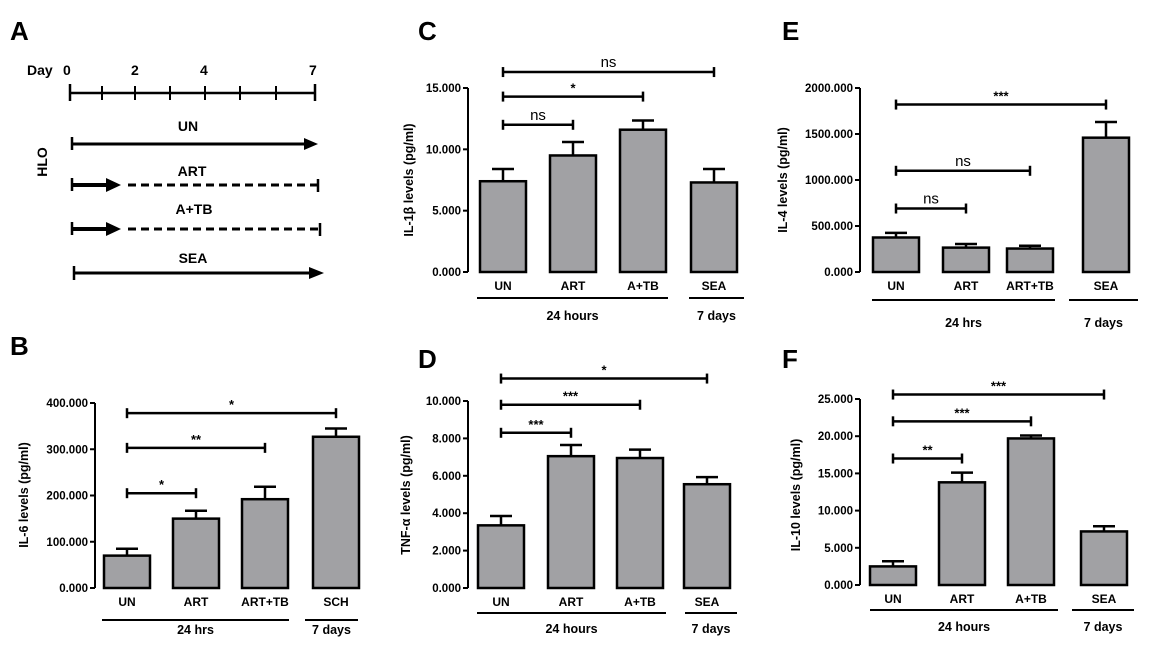 This screenshot has width=1153, height=649. Describe the element at coordinates (194, 209) in the screenshot. I see `timeline-row-atb-label: A+TB` at that location.